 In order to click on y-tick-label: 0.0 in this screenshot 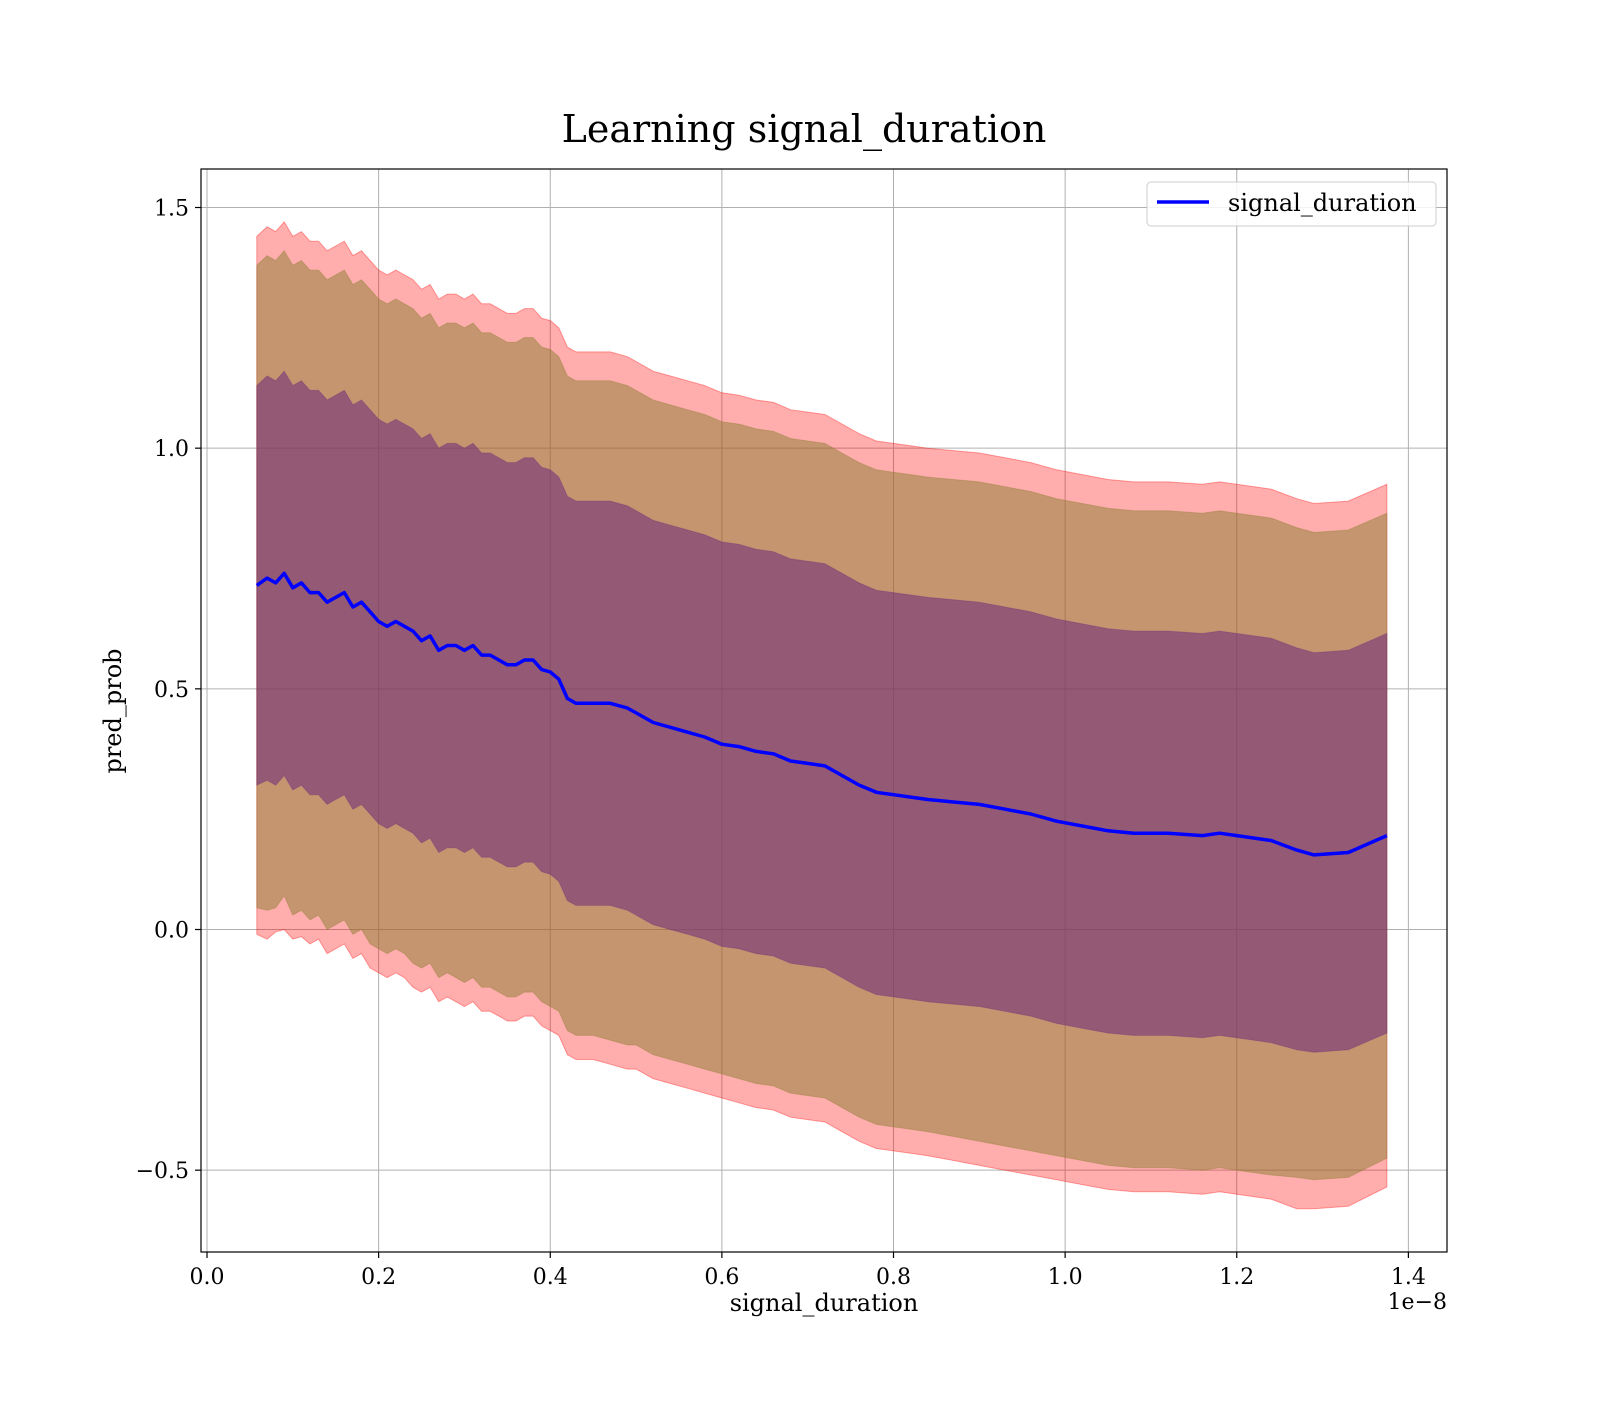, I will do `click(171, 931)`.